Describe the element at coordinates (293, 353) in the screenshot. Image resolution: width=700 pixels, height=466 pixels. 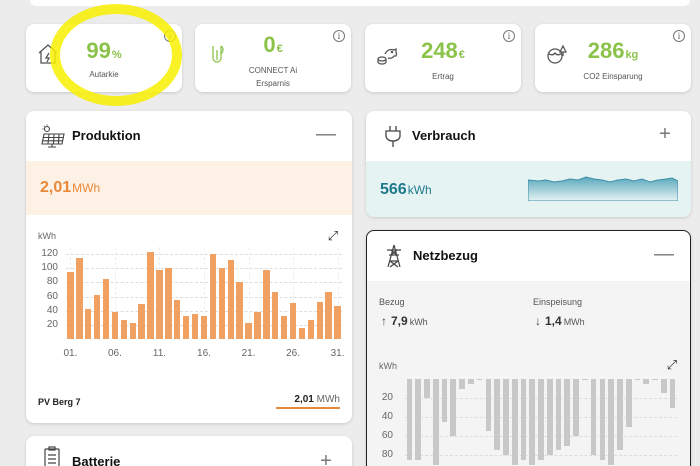
I see `x-tick-label: 26.` at that location.